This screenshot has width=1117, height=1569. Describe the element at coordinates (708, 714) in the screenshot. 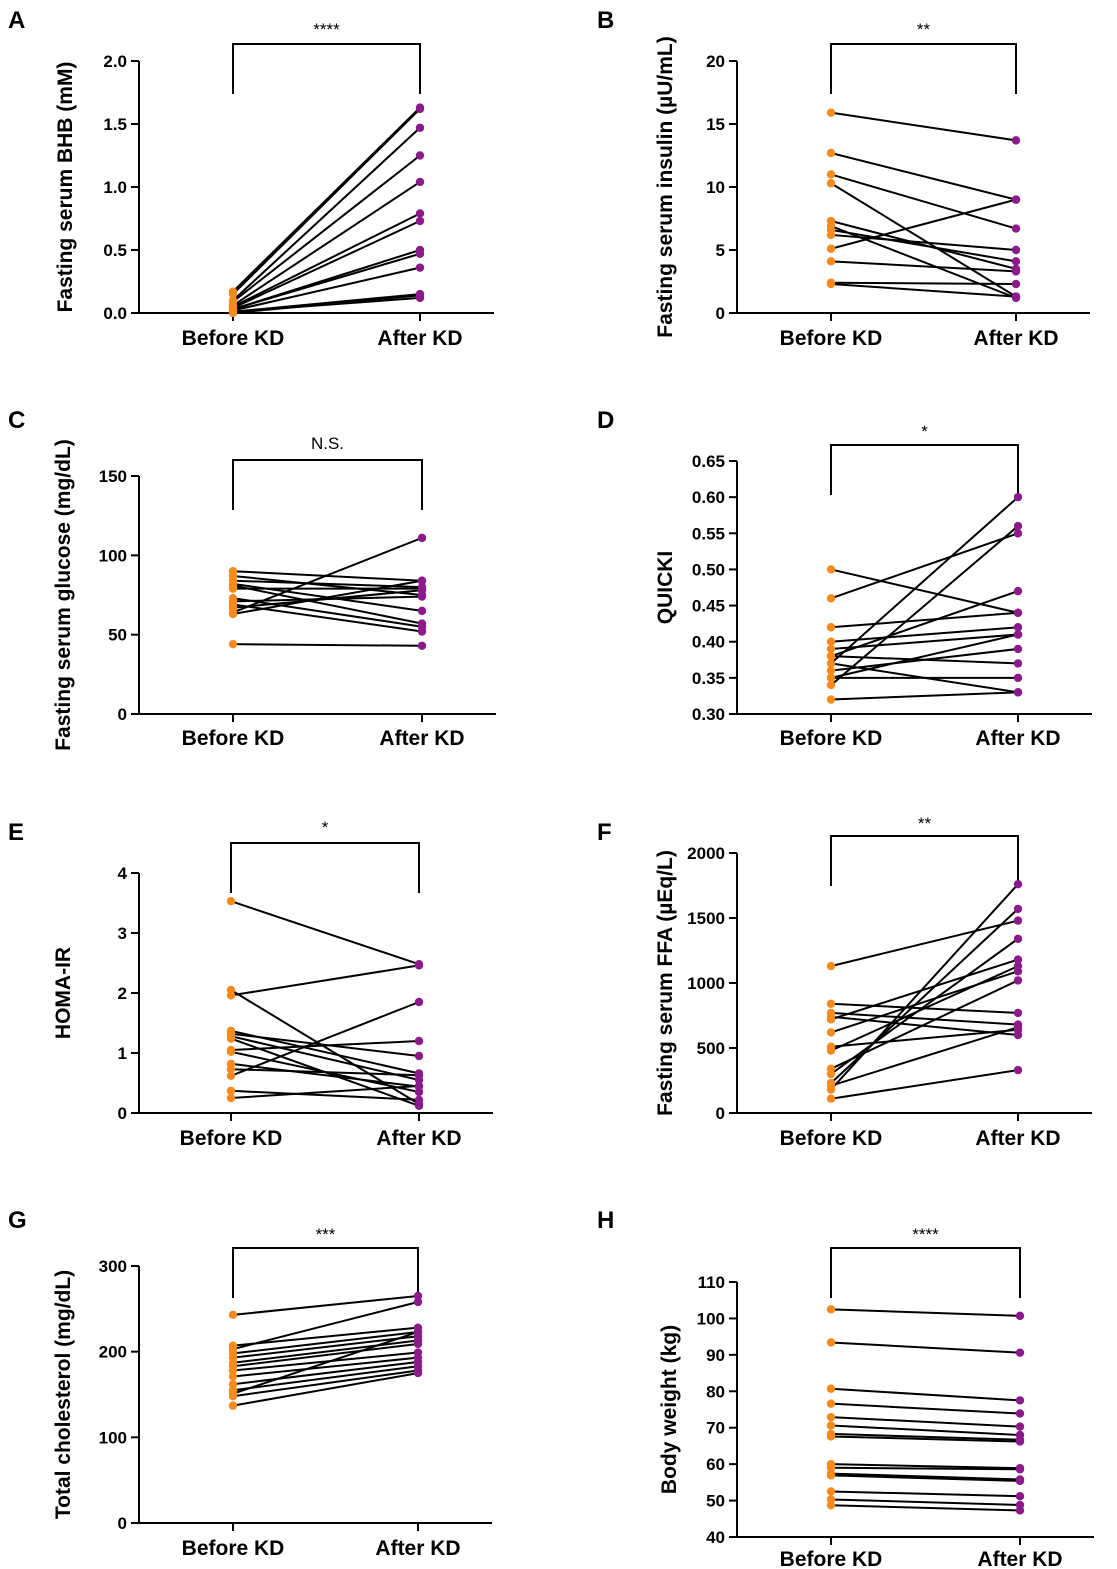

I see `y-tick-label: 0.30` at that location.